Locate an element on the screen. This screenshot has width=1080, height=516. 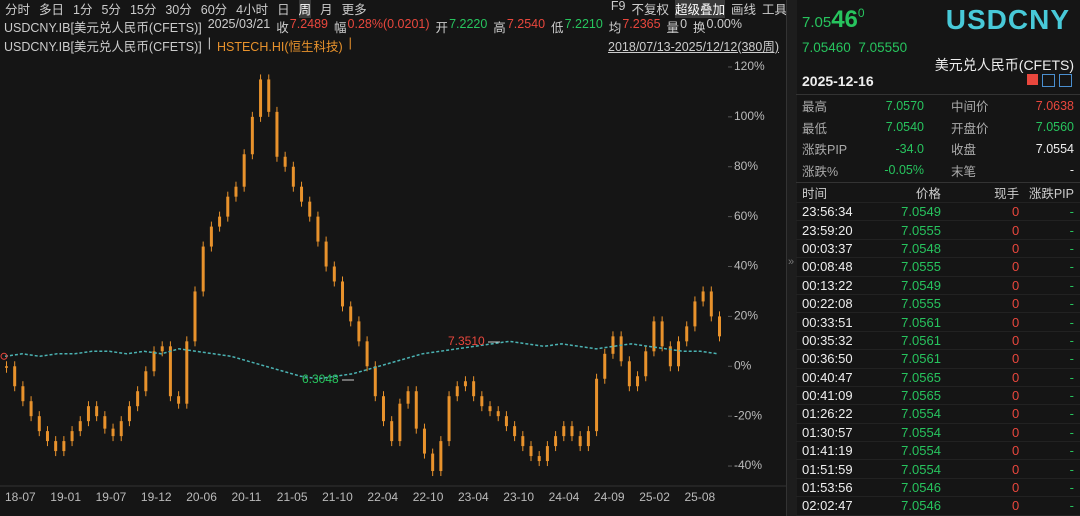
x-tick-label: 19-12 is located at coordinates (156, 497).